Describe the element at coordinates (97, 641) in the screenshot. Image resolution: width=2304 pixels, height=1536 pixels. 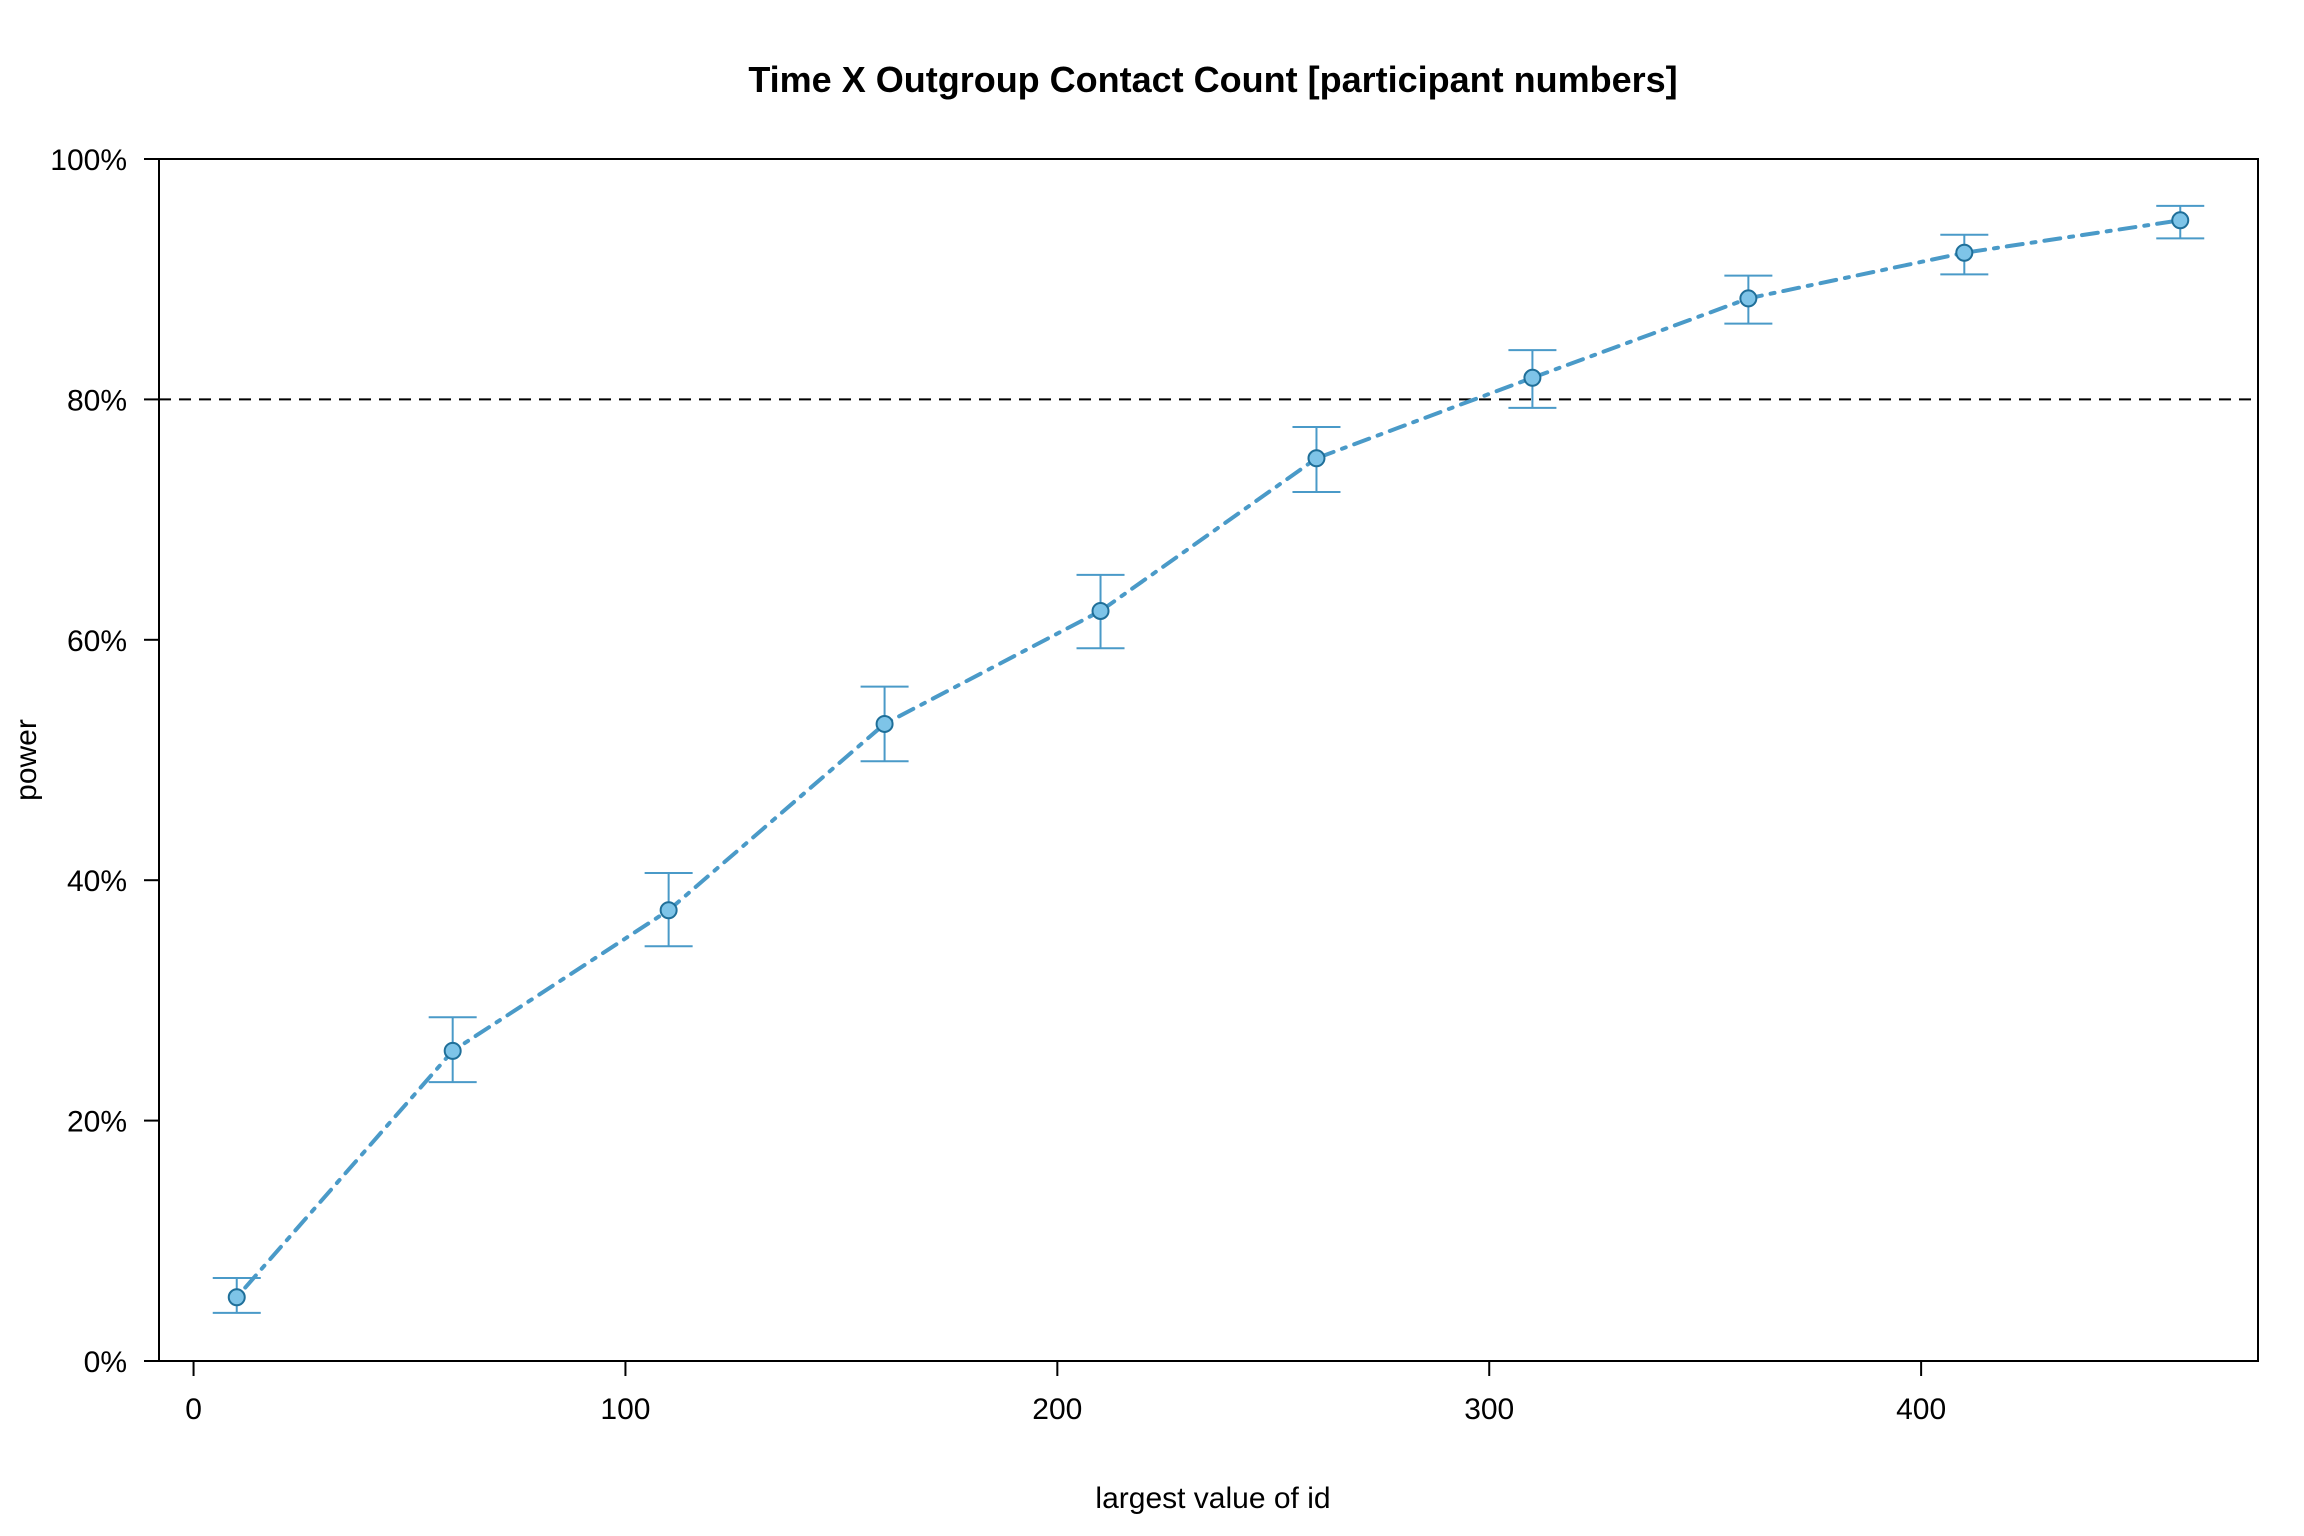
I see `y-tick-label: 60%` at that location.